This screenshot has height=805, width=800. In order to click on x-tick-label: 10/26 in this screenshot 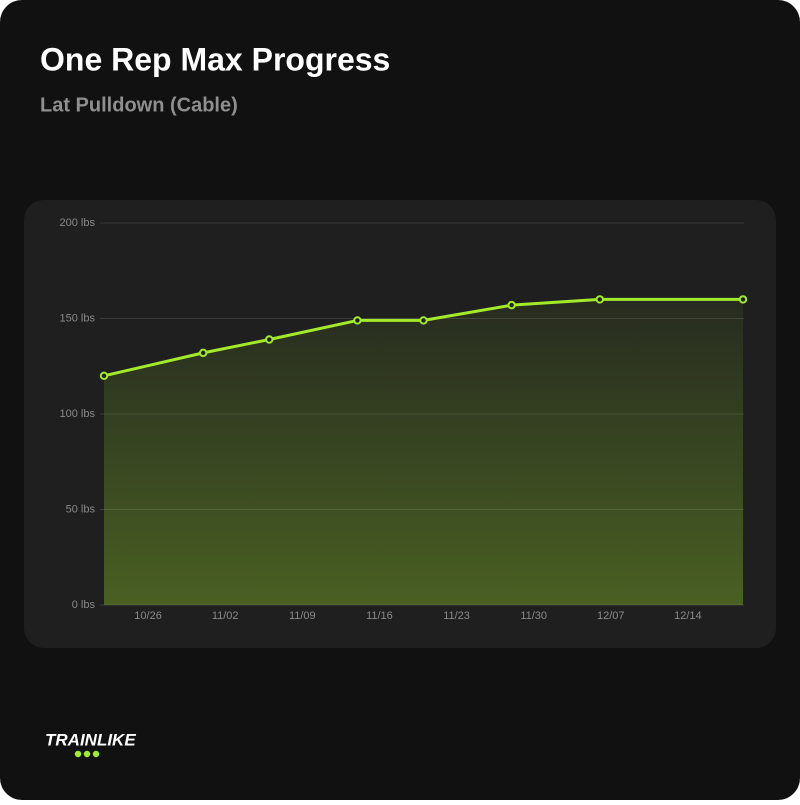, I will do `click(148, 616)`.